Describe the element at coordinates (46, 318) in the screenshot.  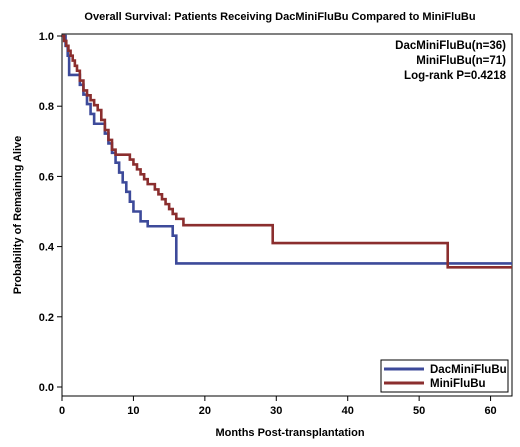
I see `y-tick-label: 0.2` at that location.